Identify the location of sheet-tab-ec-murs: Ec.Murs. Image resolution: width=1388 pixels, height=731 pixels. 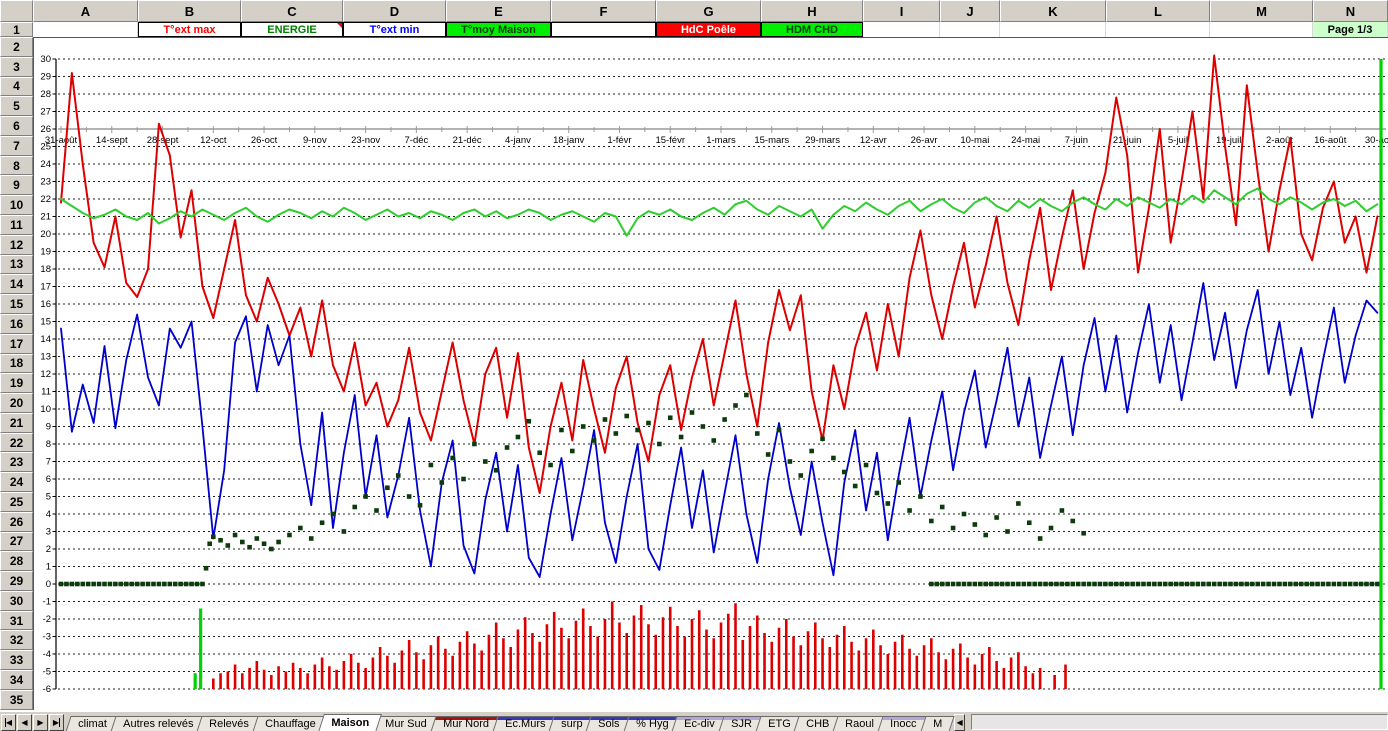
(525, 723).